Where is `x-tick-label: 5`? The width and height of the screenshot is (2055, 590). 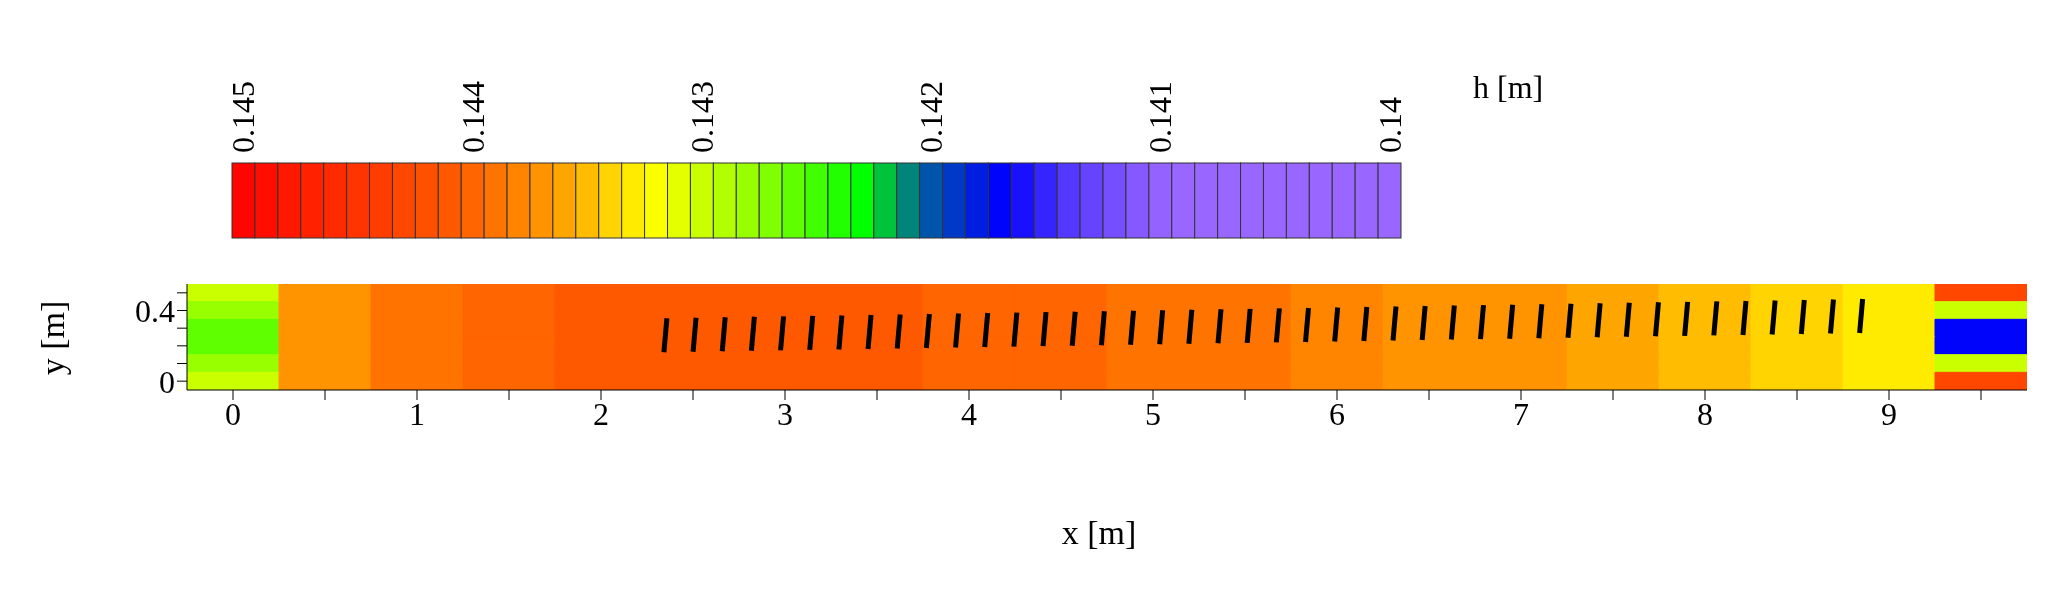
x-tick-label: 5 is located at coordinates (1153, 413).